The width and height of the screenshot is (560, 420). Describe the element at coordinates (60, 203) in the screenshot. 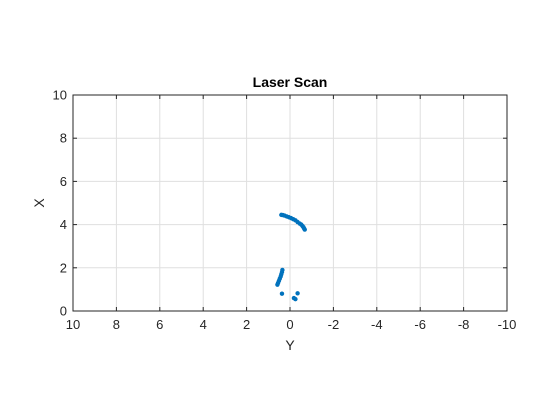

I see `y-tick-labels: 0 2 4 6 8 10` at that location.